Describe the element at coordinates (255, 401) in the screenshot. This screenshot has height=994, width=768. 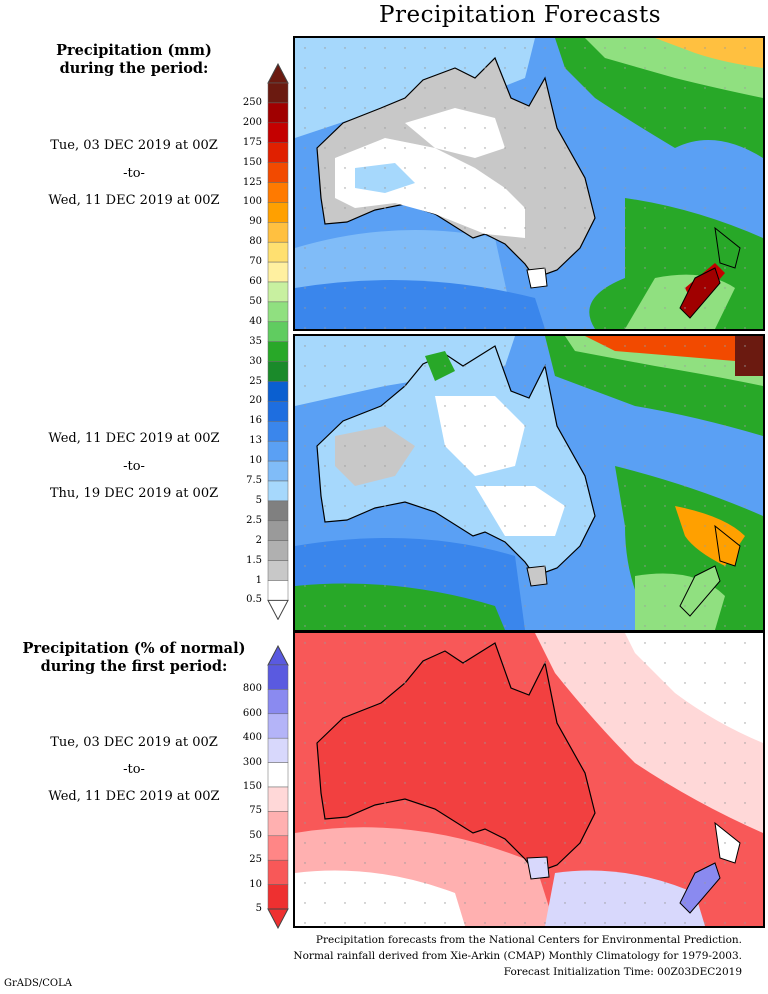
I see `mm-colorbar-label: 20` at that location.